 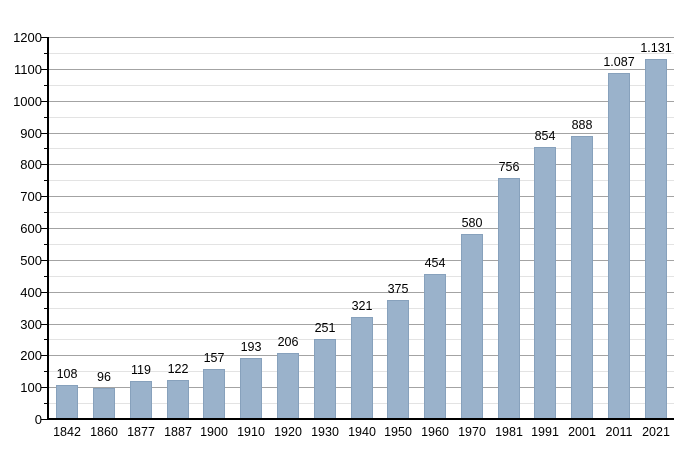 What do you see at coordinates (545, 283) in the screenshot?
I see `bar-1991` at bounding box center [545, 283].